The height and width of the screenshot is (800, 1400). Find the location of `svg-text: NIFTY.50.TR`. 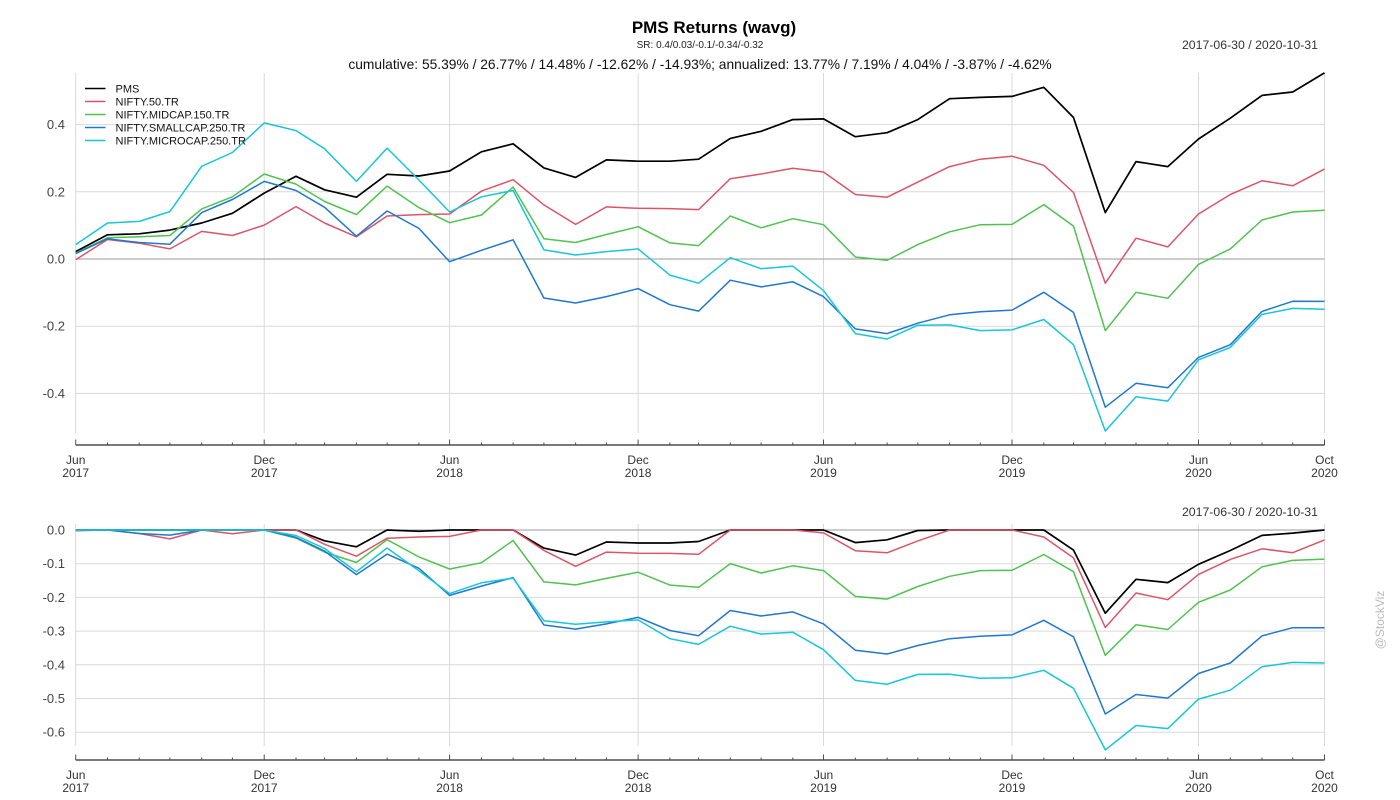

svg-text: NIFTY.50.TR is located at coordinates (147, 103).